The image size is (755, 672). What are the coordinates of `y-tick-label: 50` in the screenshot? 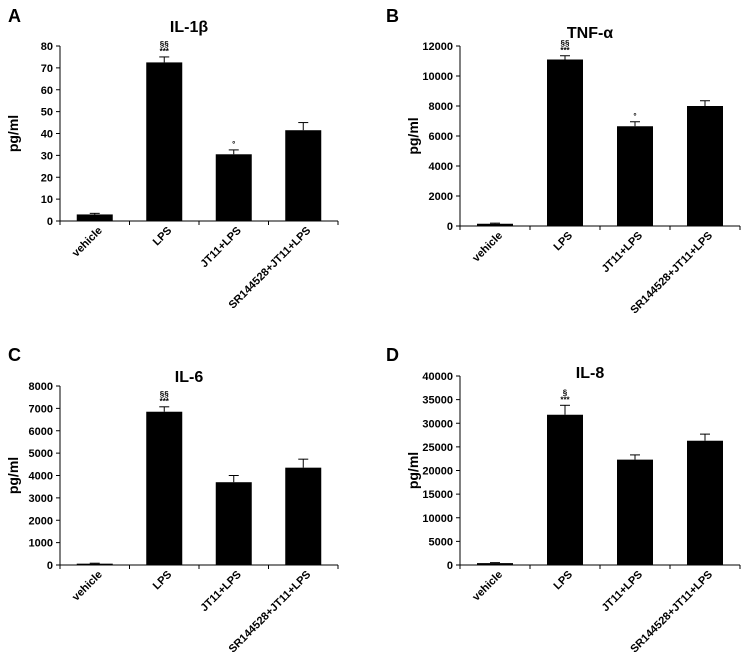 It's located at (47, 113).